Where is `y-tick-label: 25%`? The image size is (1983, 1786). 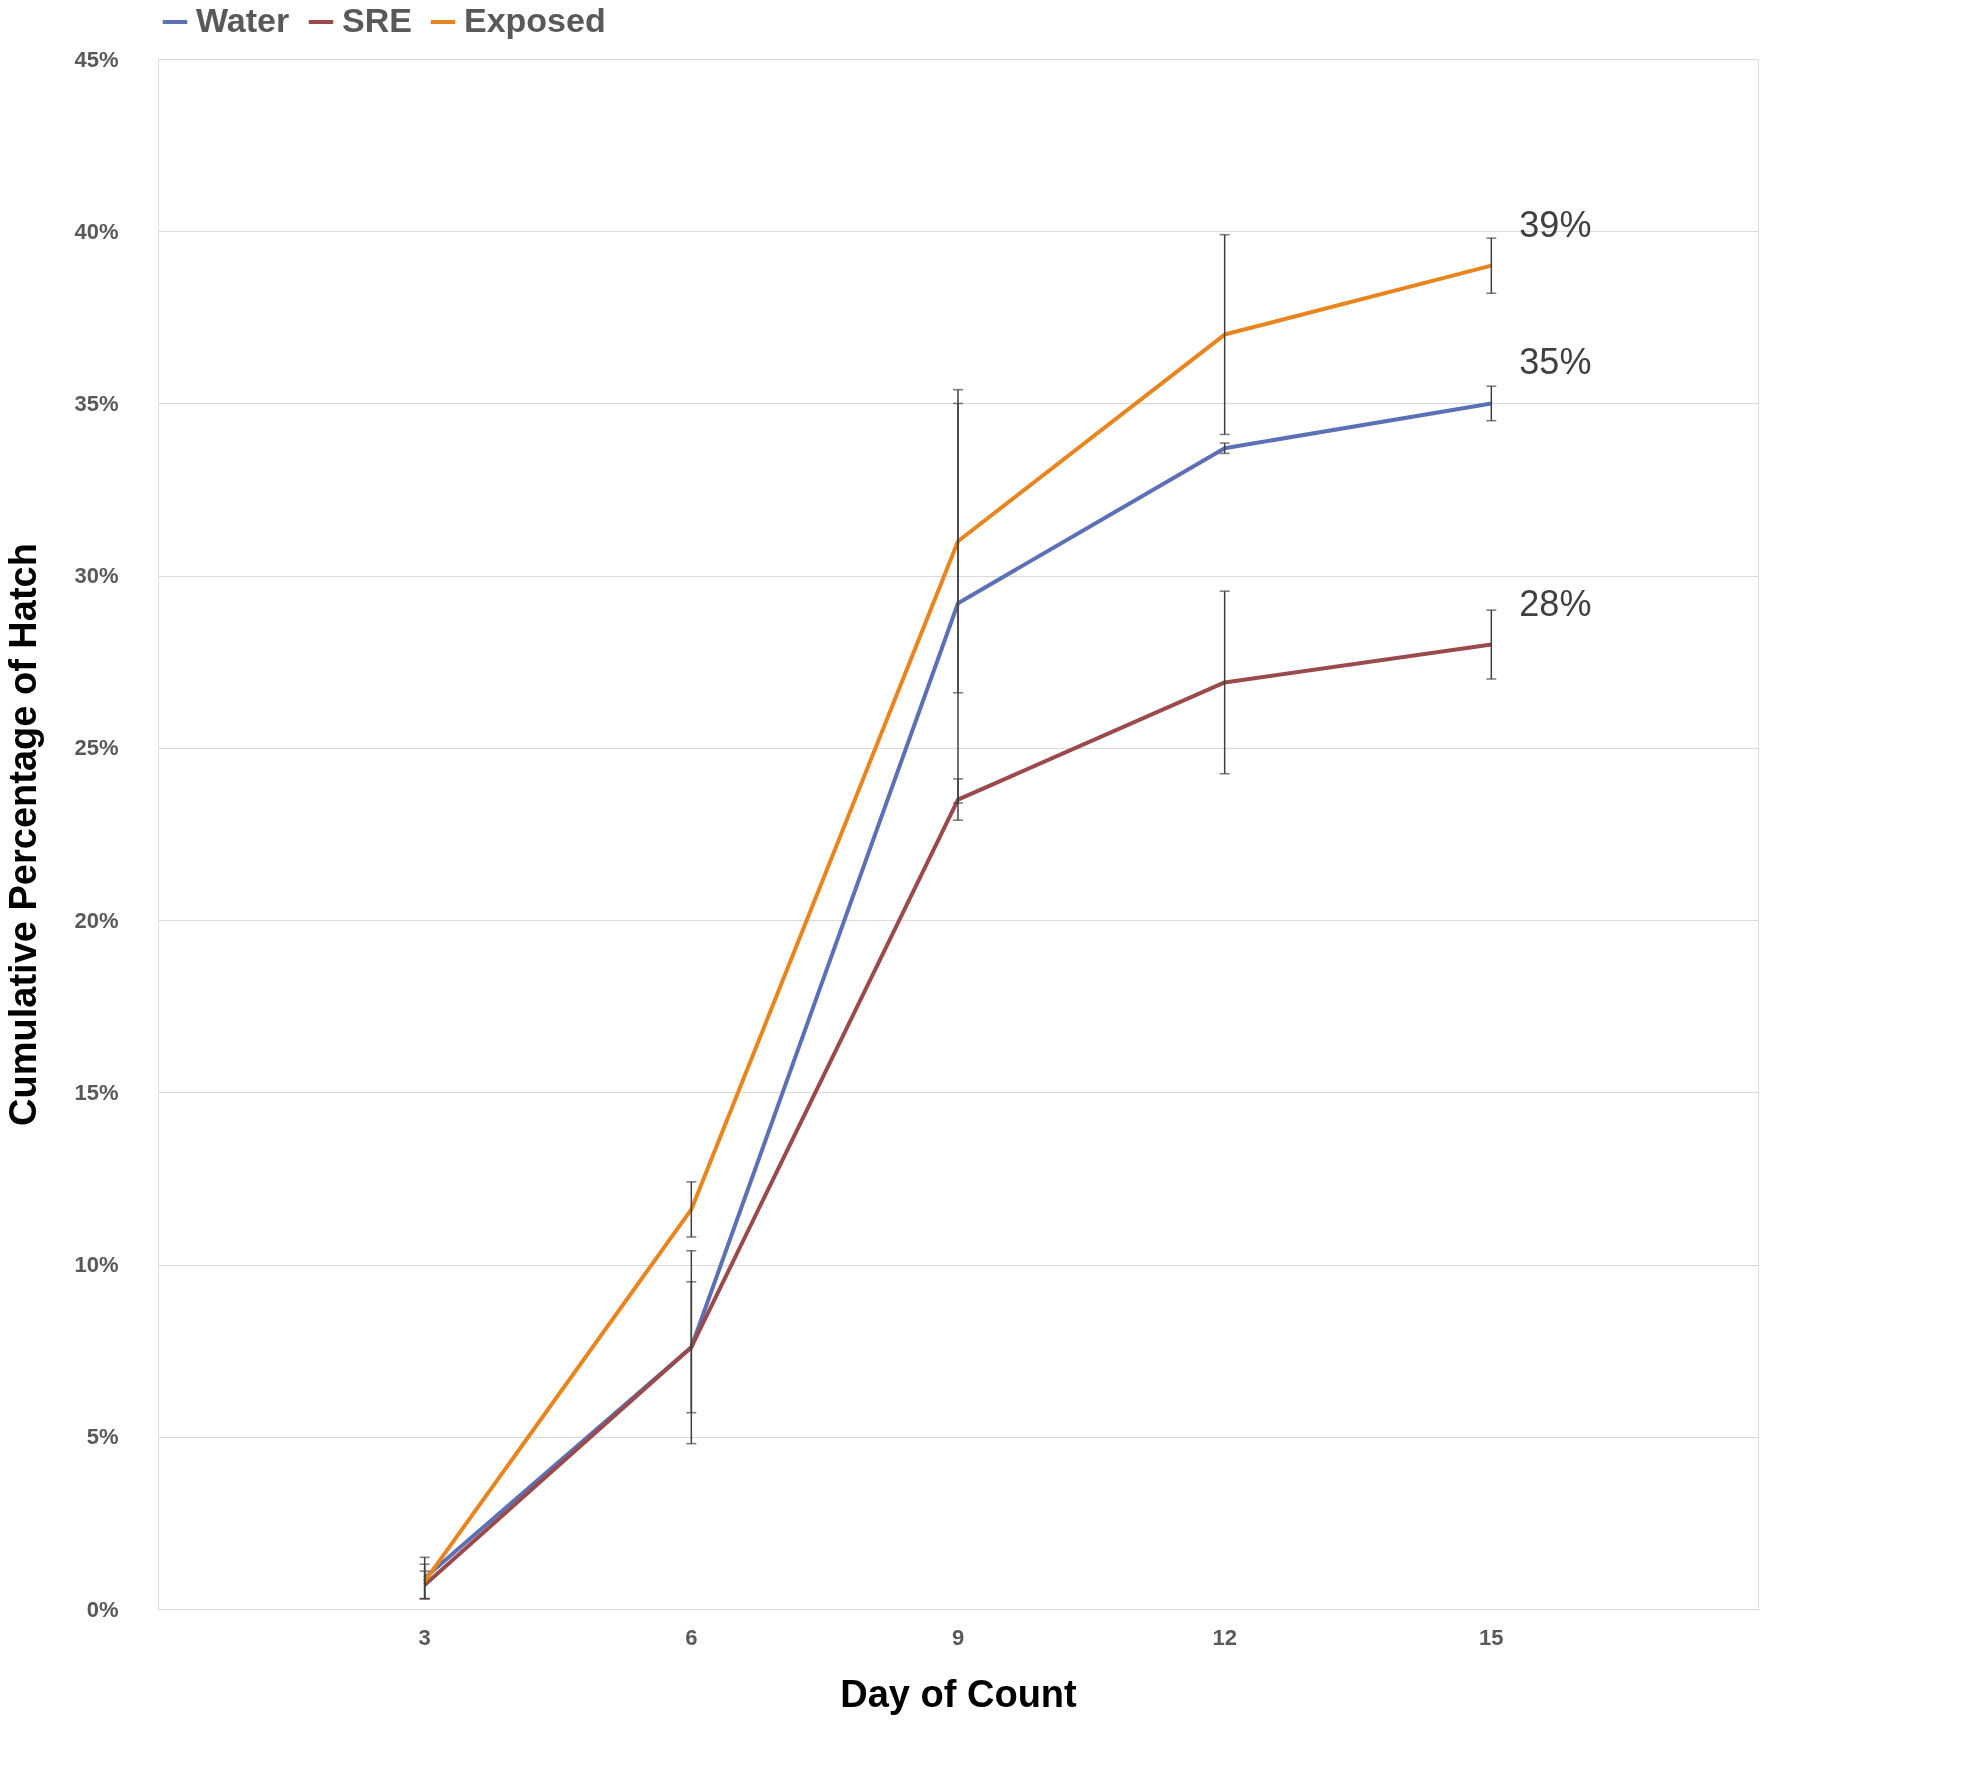 y-tick-label: 25% is located at coordinates (96, 748).